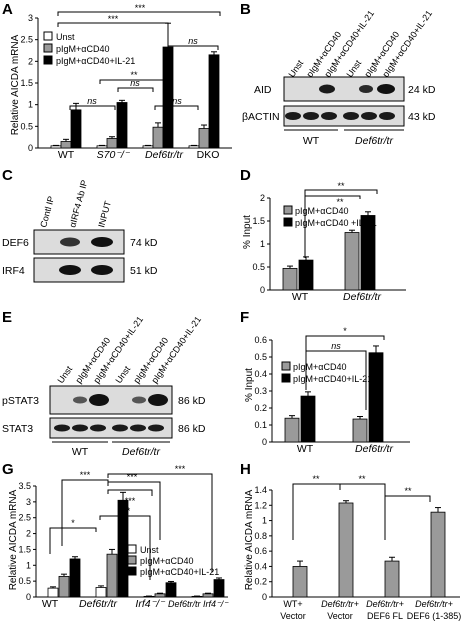 The image size is (474, 624). Describe the element at coordinates (15, 243) in the screenshot. I see `blot-row-label: DEF6` at that location.